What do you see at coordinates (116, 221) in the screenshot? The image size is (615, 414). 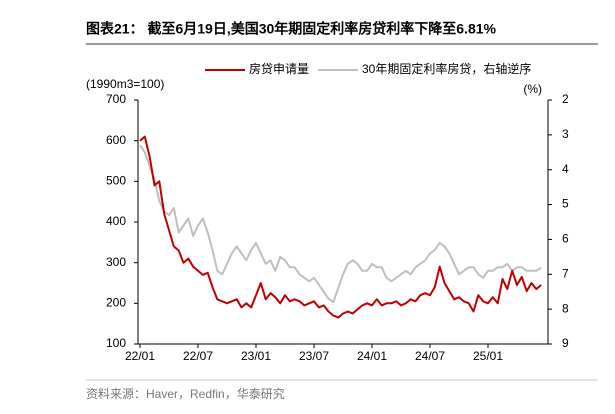 I see `y-tick-label: 400` at bounding box center [116, 221].